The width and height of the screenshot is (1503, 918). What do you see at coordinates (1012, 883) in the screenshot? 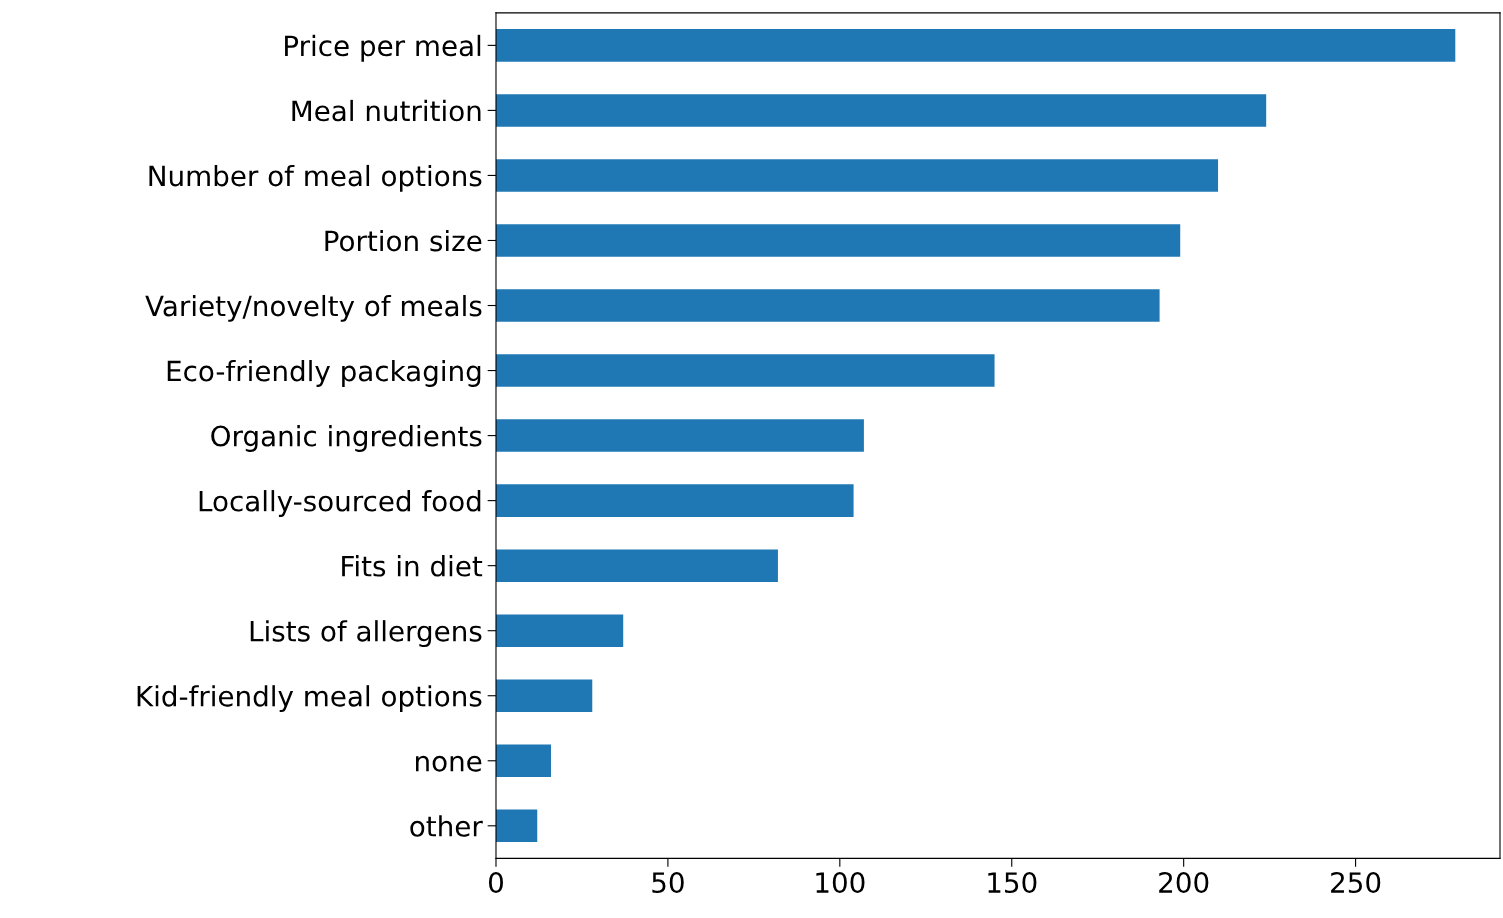
I see `x-tick-label: 150` at bounding box center [1012, 883].